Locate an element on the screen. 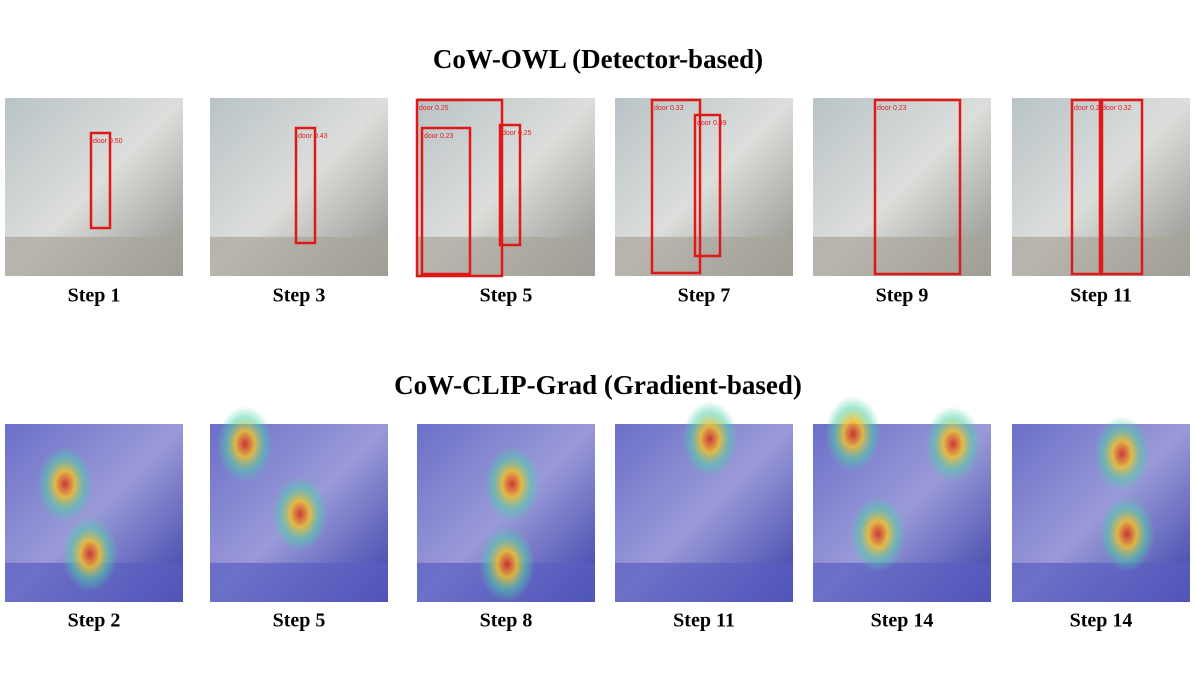  image-panel: door 0.50 is located at coordinates (94, 187).